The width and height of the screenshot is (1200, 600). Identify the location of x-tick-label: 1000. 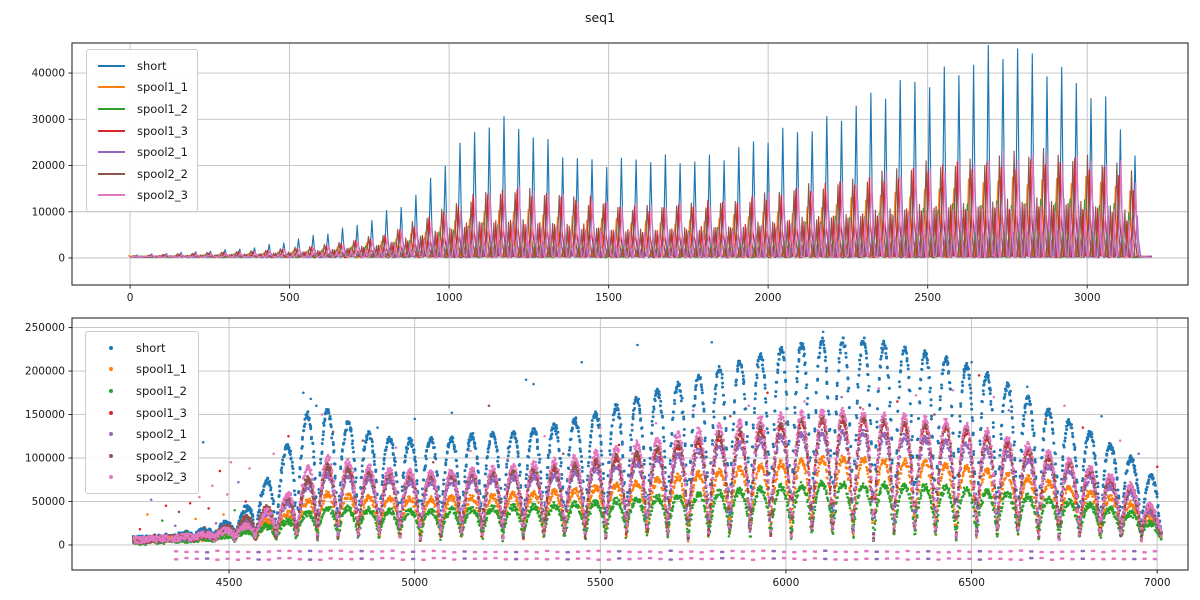
(449, 298).